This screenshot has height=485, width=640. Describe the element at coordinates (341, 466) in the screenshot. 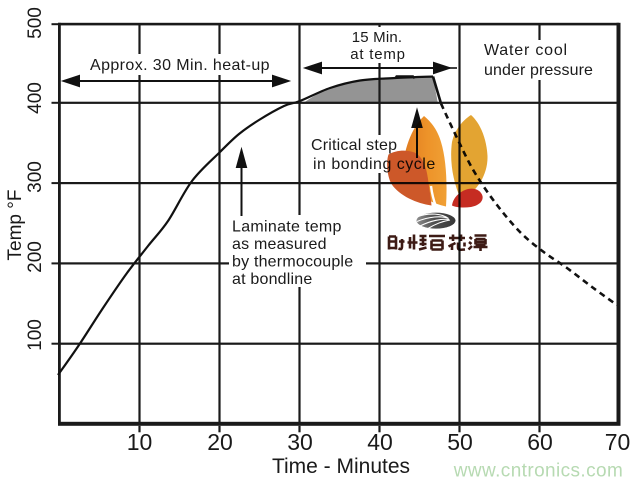

I see `svg-text: Time - Minutes` at that location.